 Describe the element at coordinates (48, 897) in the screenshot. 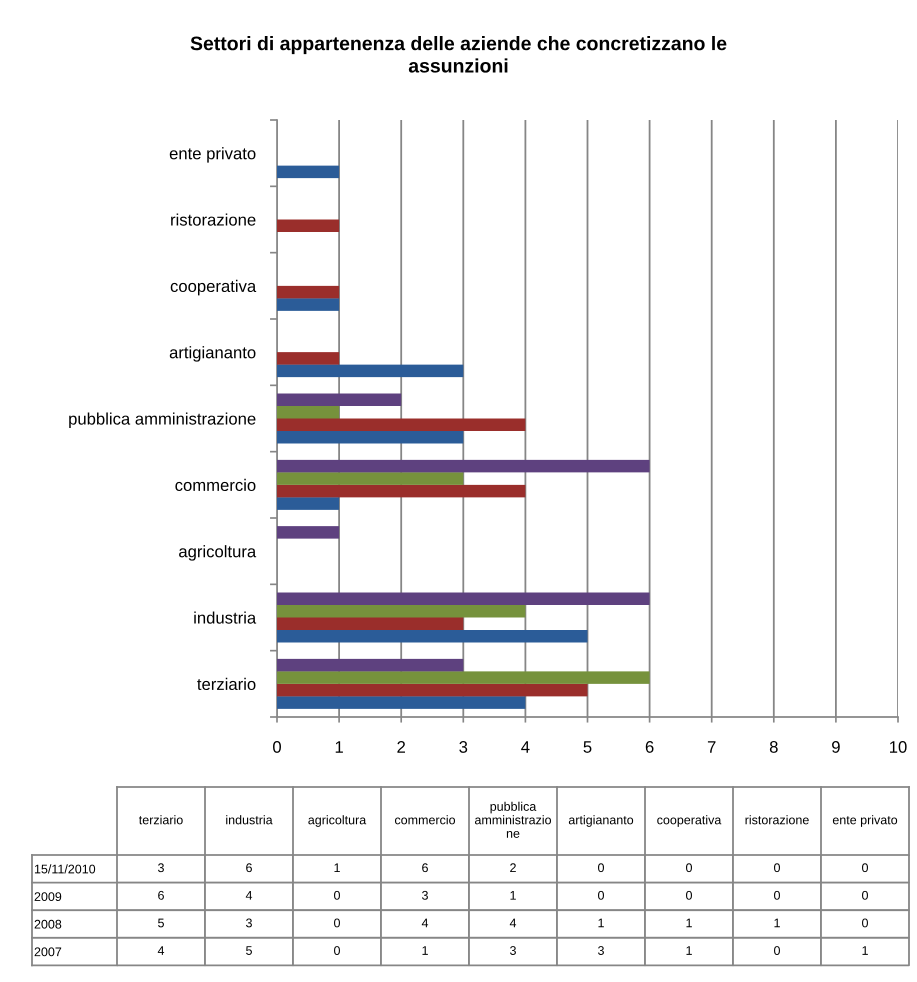

I see `y-tick-label: 2009` at that location.